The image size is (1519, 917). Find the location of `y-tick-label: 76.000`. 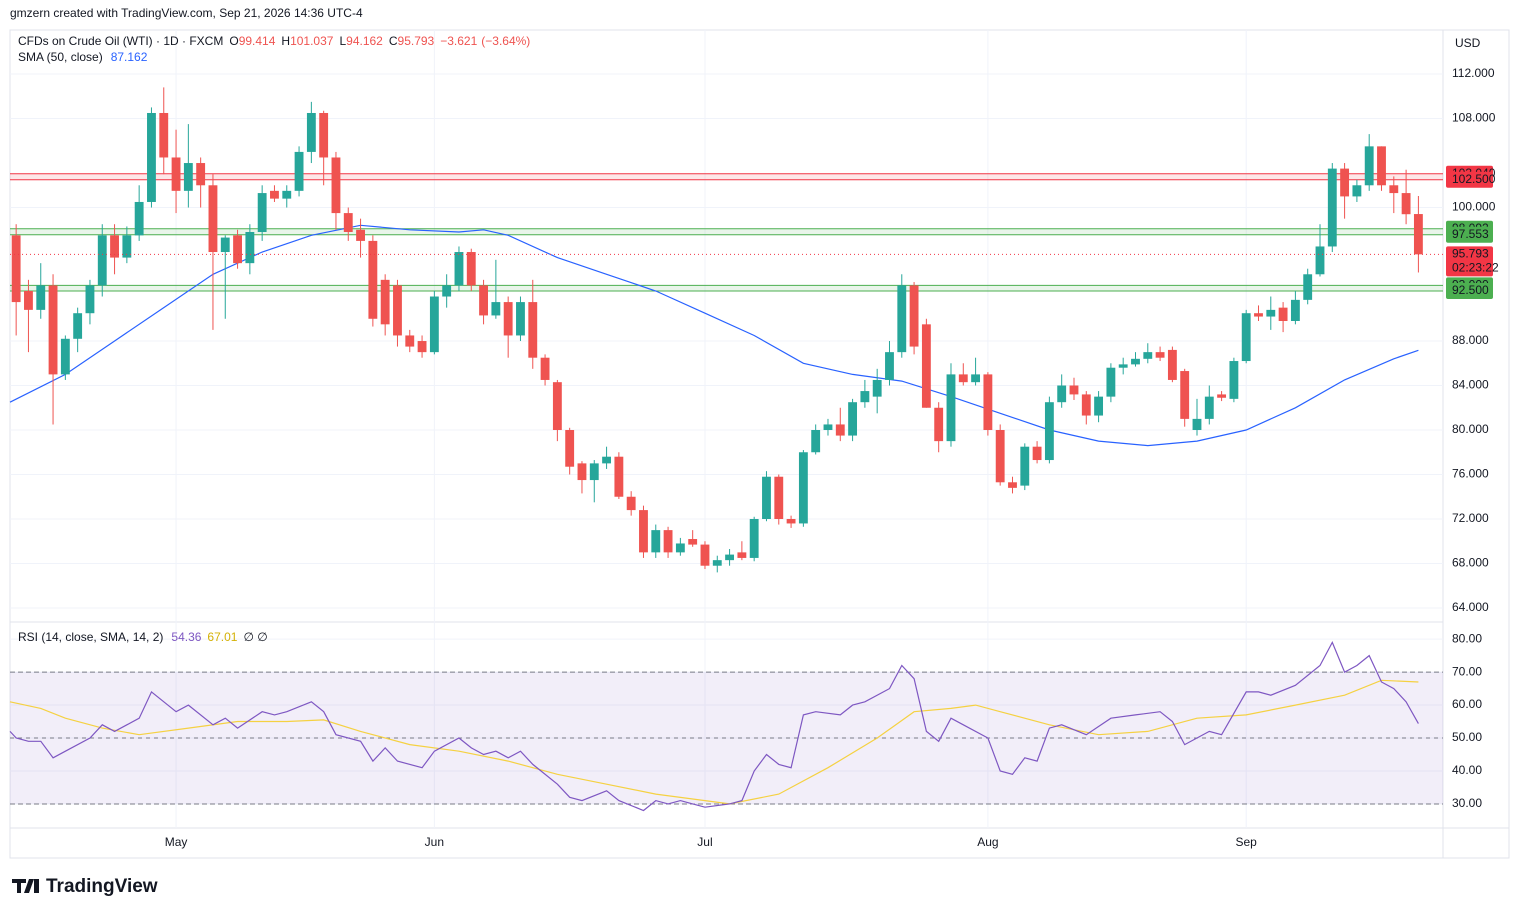

y-tick-label: 76.000 is located at coordinates (1470, 474).